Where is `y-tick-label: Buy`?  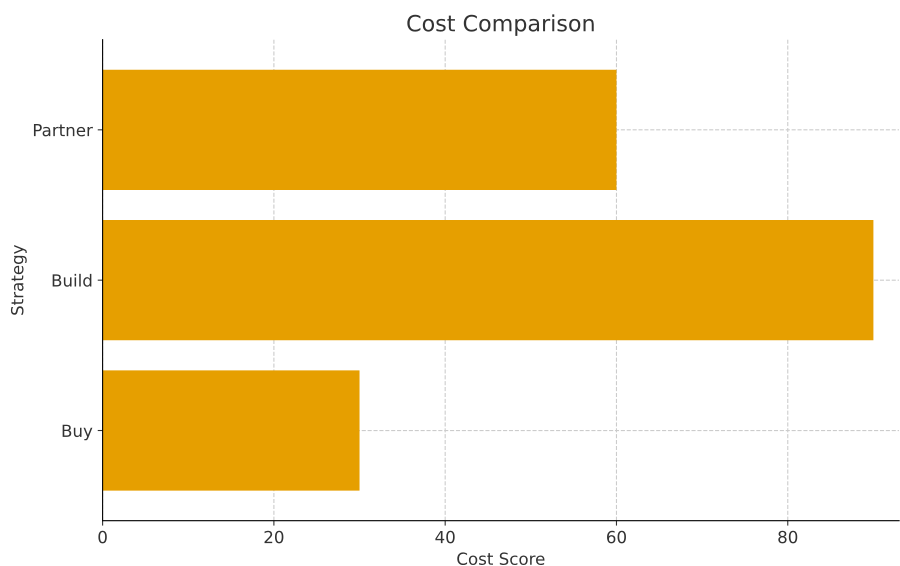
y-tick-label: Buy is located at coordinates (77, 432).